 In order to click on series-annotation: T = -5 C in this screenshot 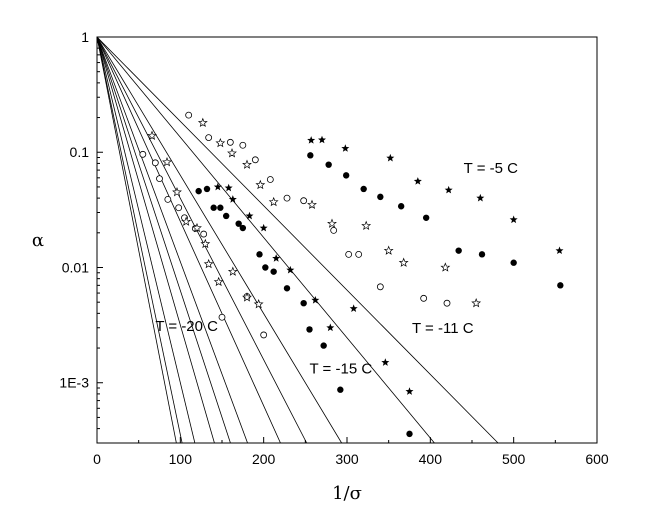, I will do `click(491, 168)`.